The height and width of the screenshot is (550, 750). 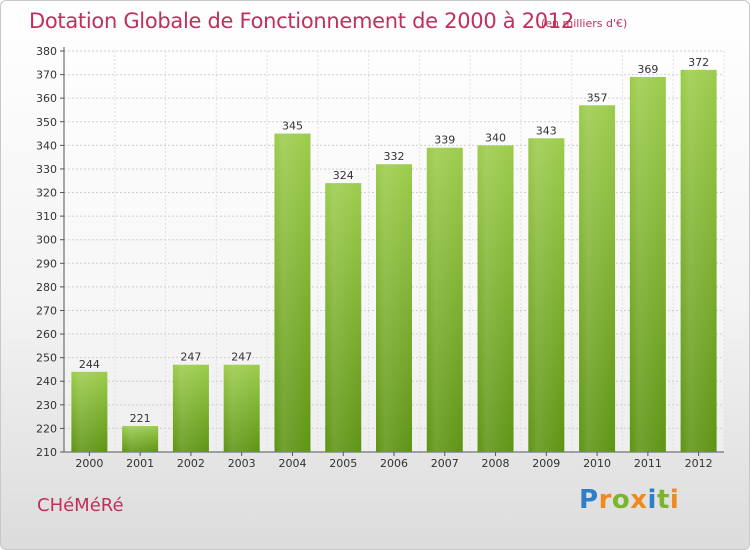 What do you see at coordinates (496, 463) in the screenshot?
I see `x-tick-label: 2008` at bounding box center [496, 463].